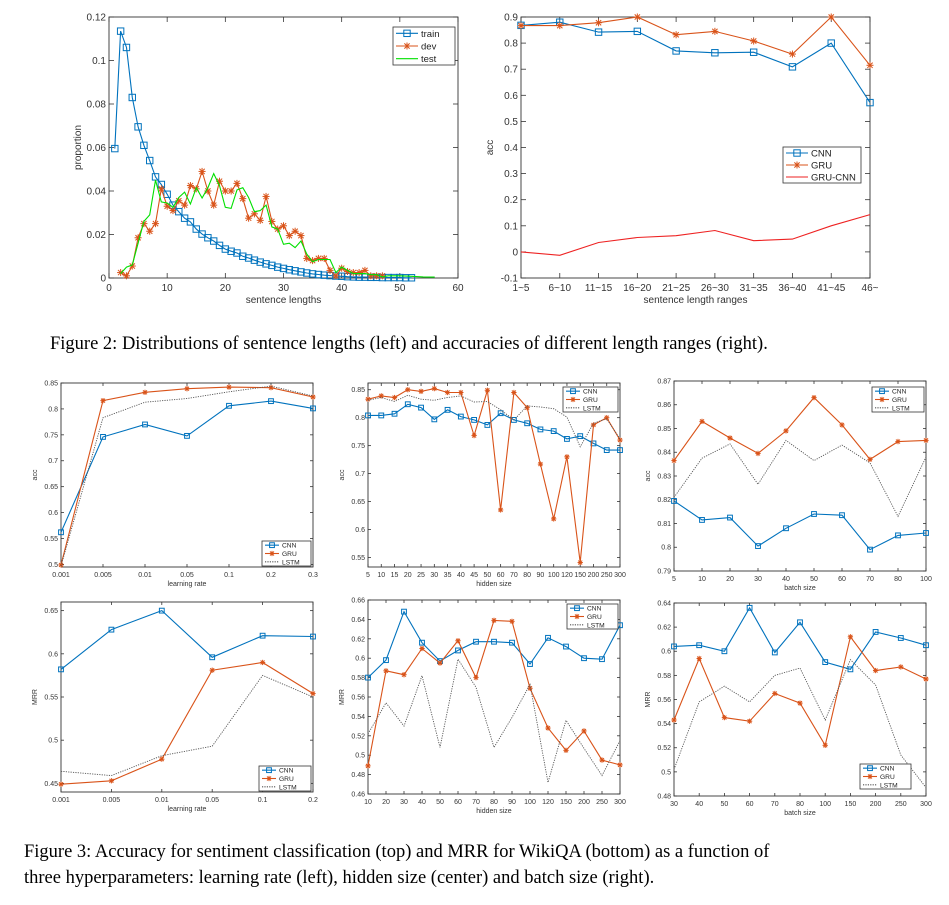  I want to click on x-tick-label: 41~45, so click(831, 288).